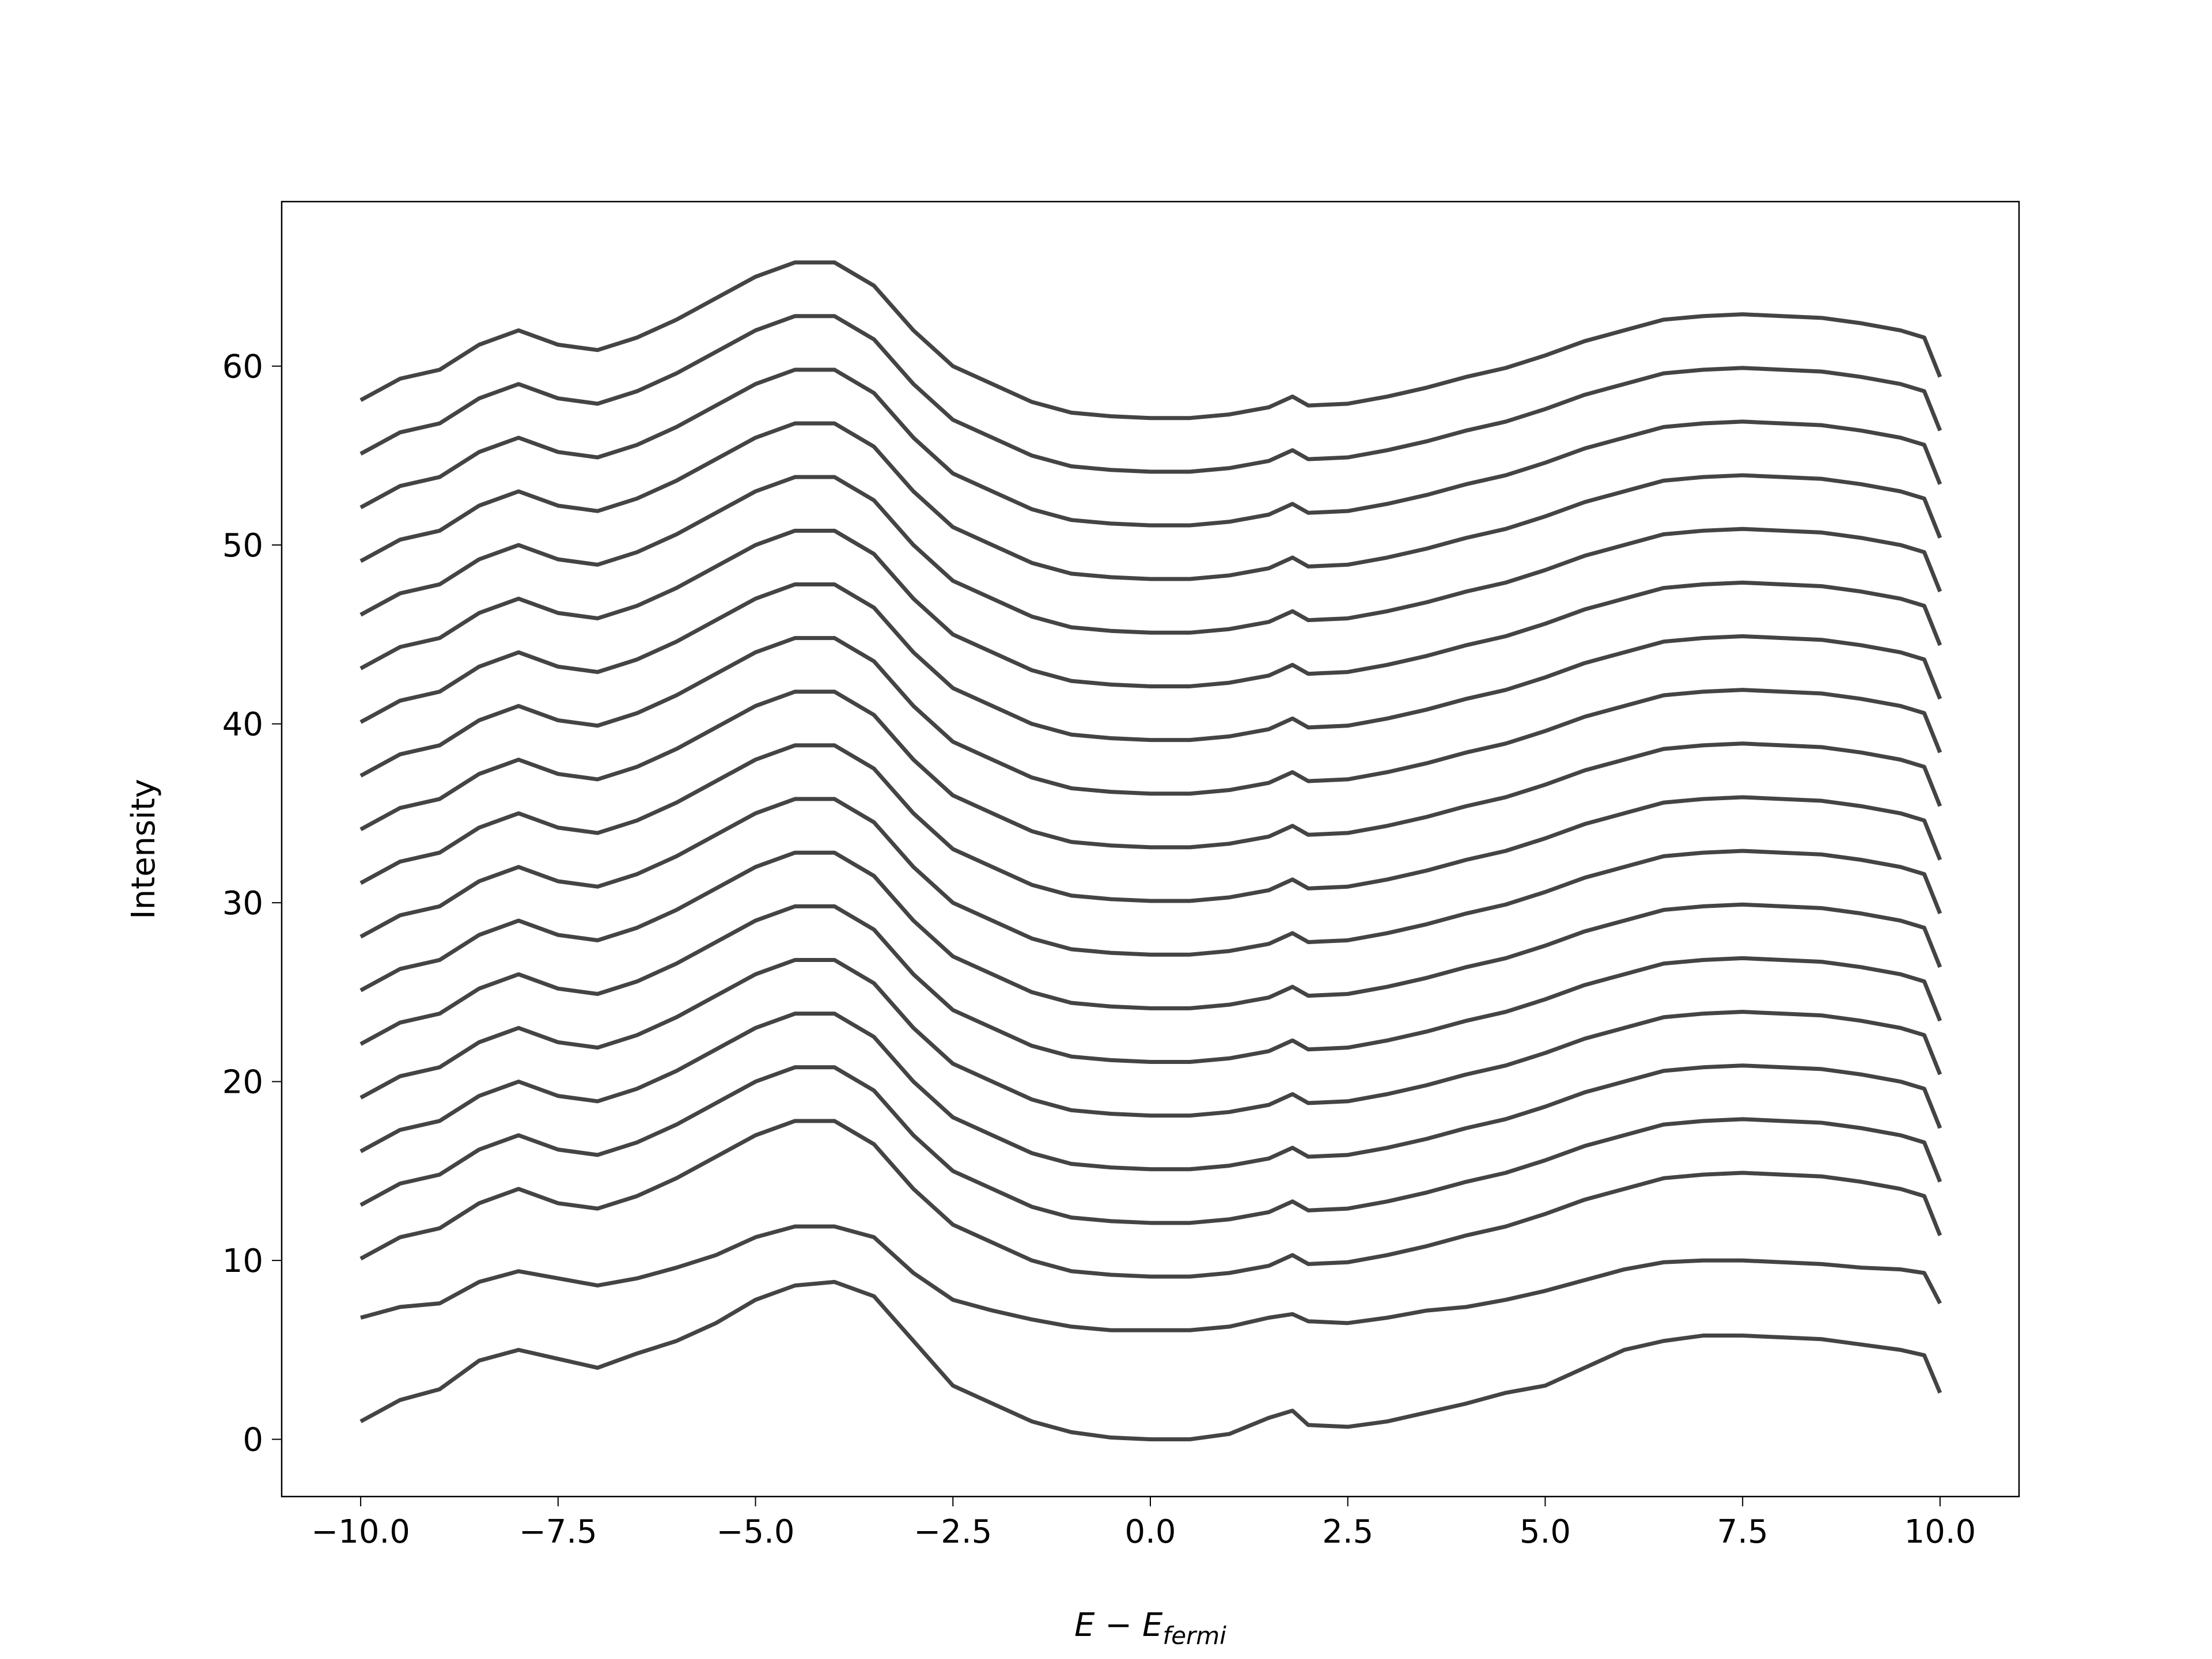 The width and height of the screenshot is (2212, 1659). I want to click on x-tick-label: 0.0, so click(1150, 1532).